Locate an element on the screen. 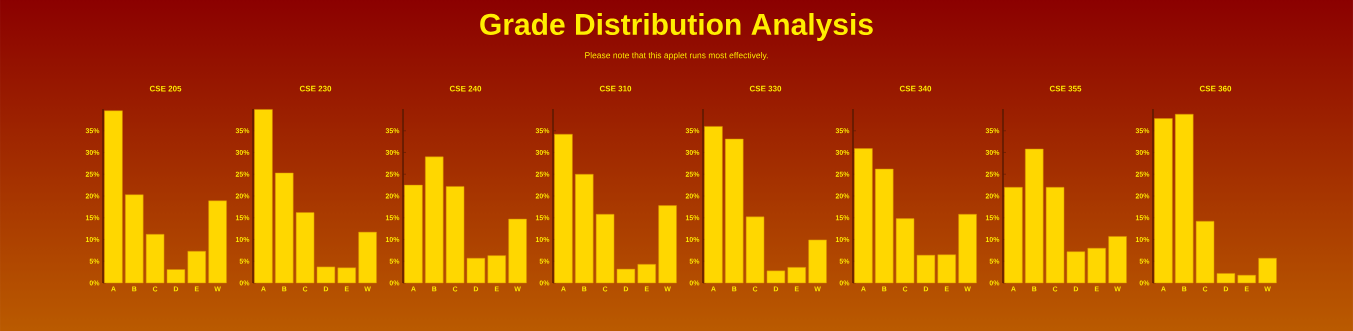  text: Grade Distribution Analysis is located at coordinates (676, 27).